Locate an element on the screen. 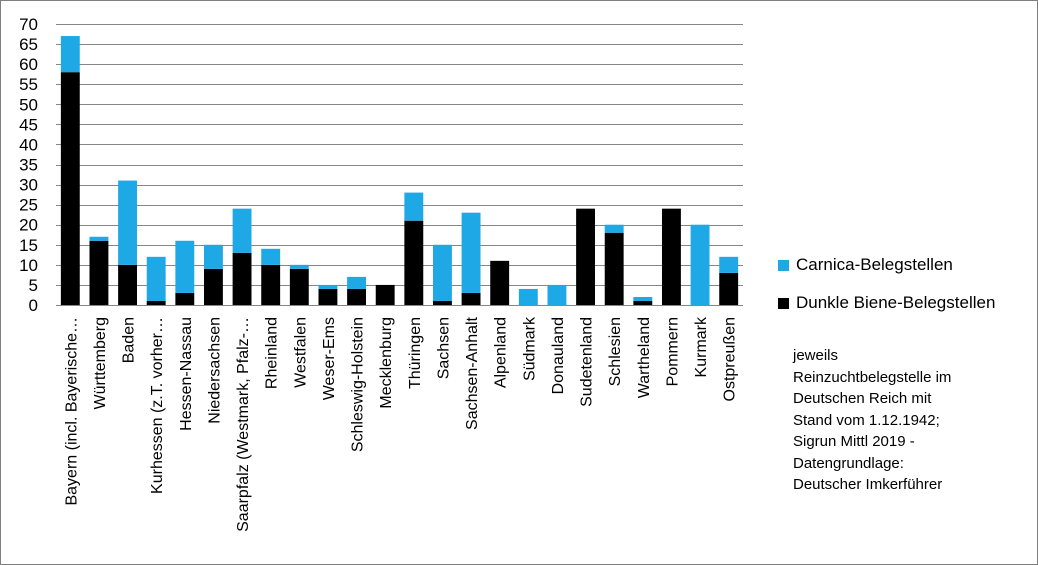 This screenshot has height=565, width=1038. x-category-label: Rheinland is located at coordinates (272, 353).